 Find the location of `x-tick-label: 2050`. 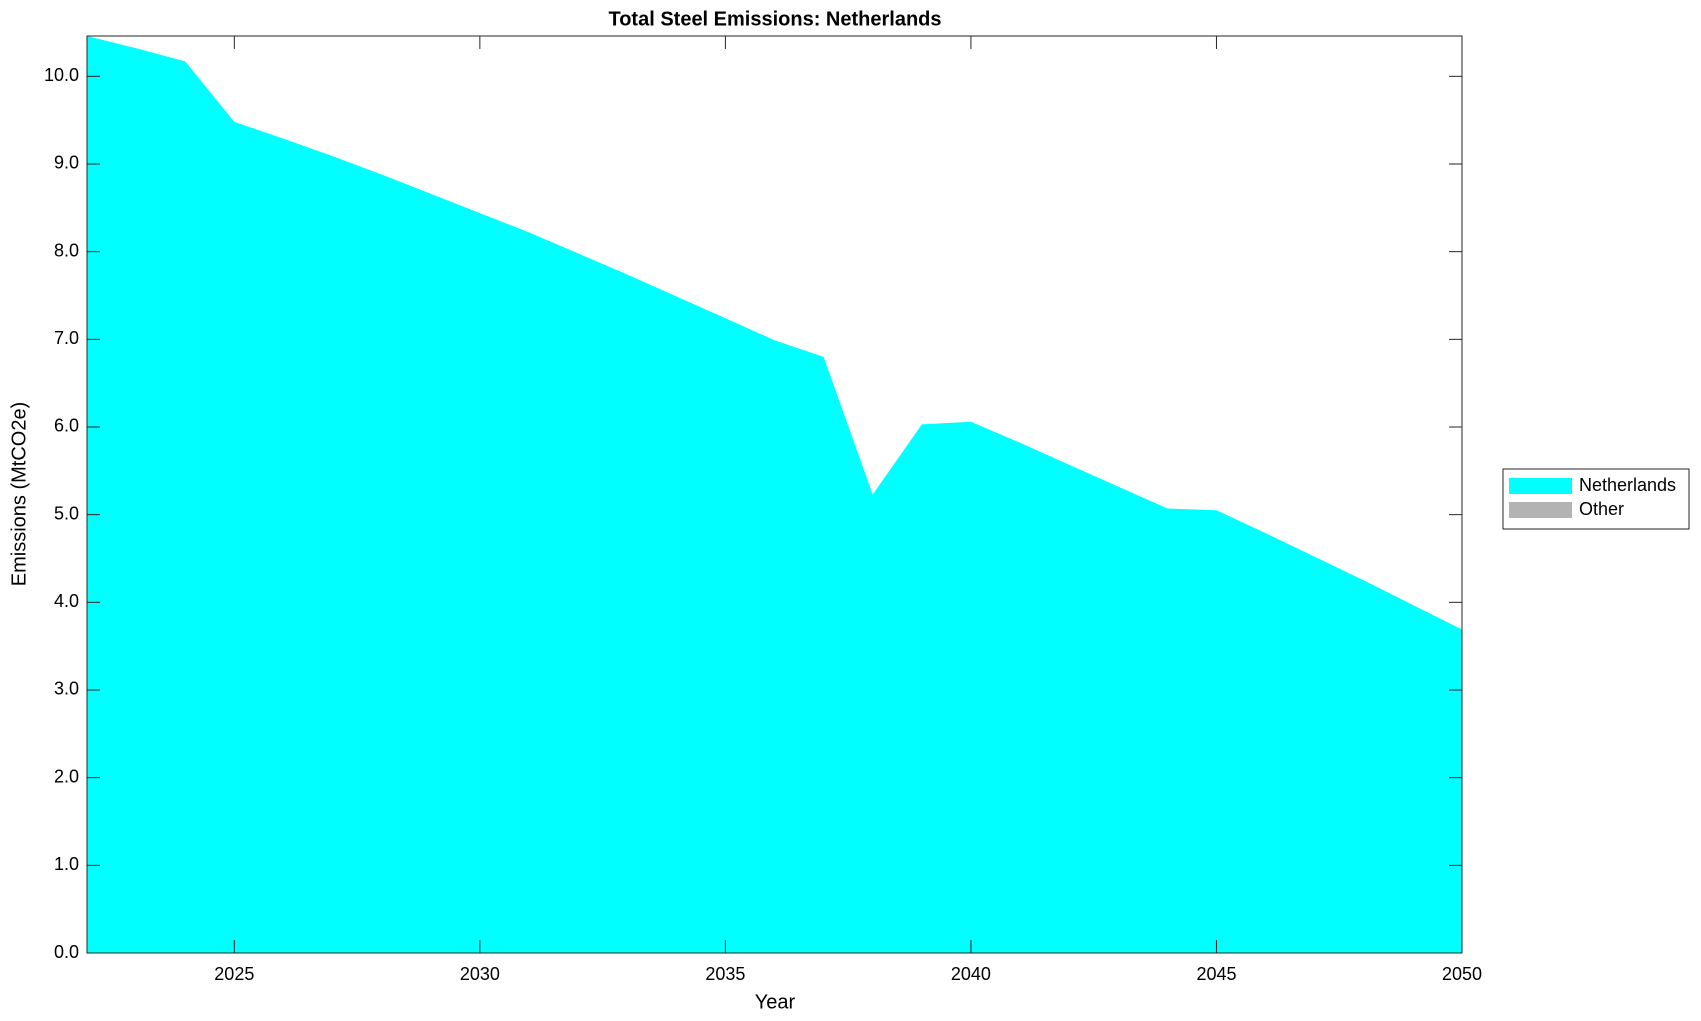

x-tick-label: 2050 is located at coordinates (1462, 974).